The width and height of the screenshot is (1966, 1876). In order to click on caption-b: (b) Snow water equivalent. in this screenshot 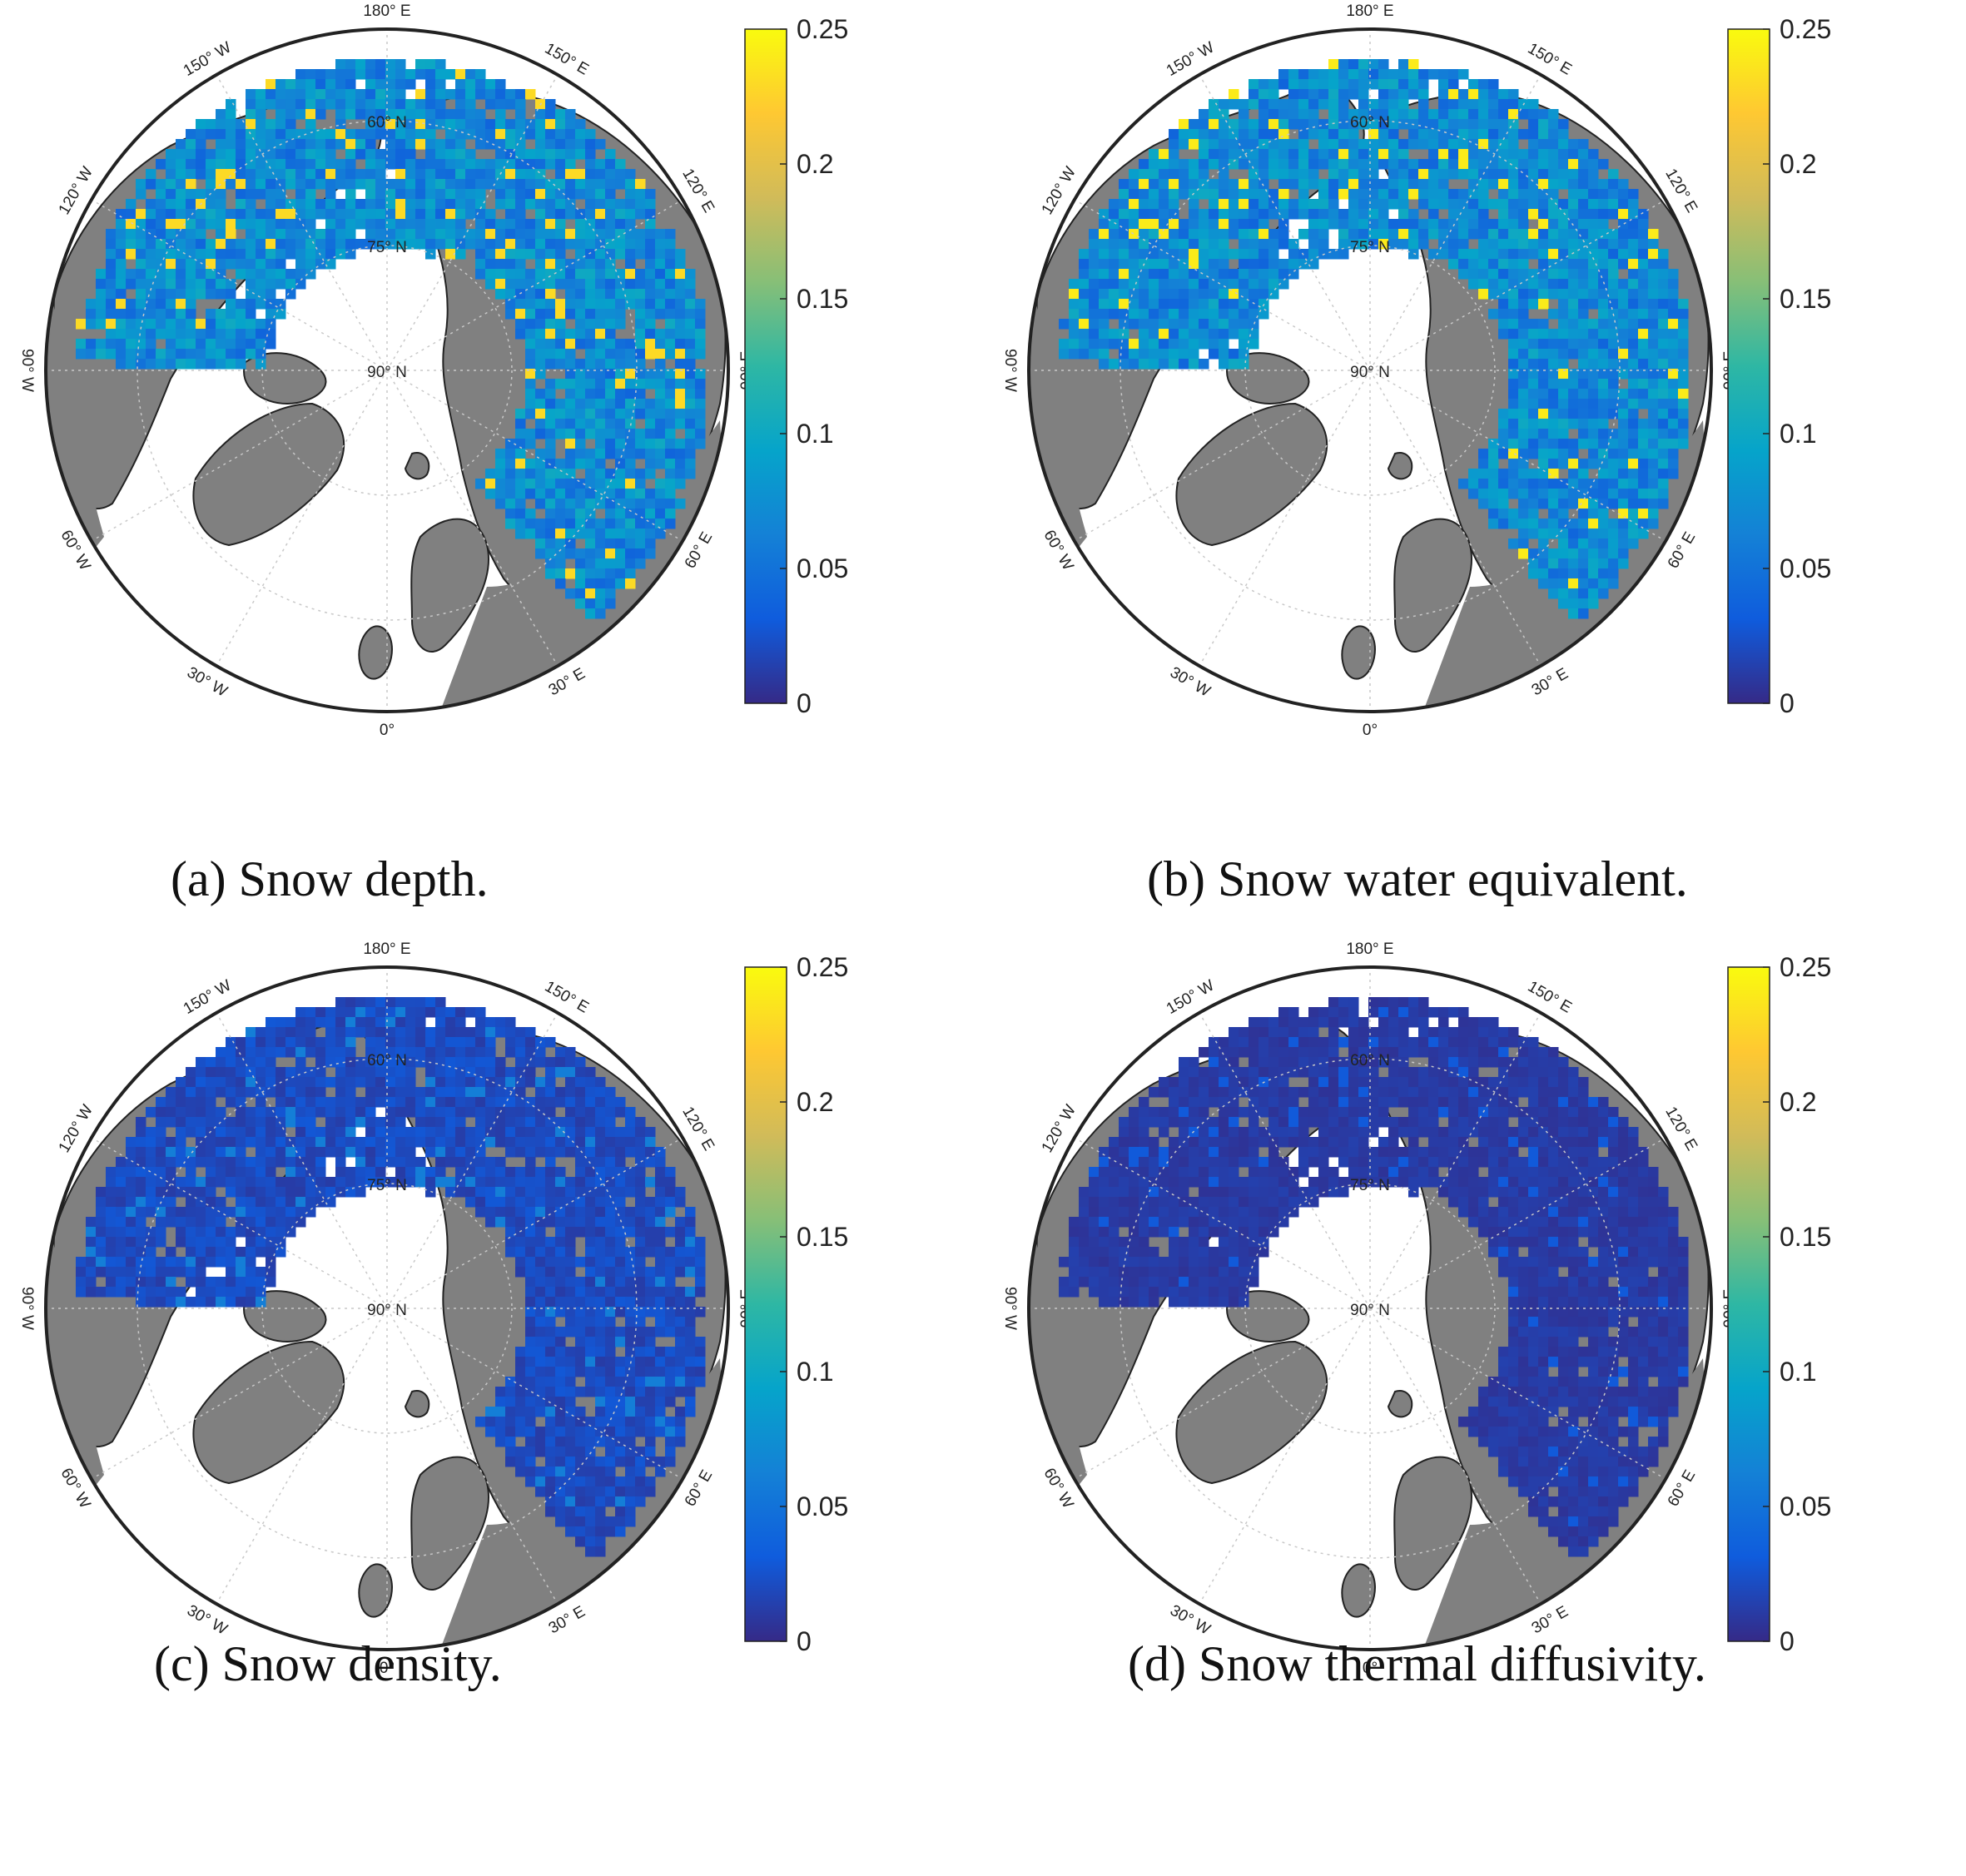, I will do `click(1418, 878)`.